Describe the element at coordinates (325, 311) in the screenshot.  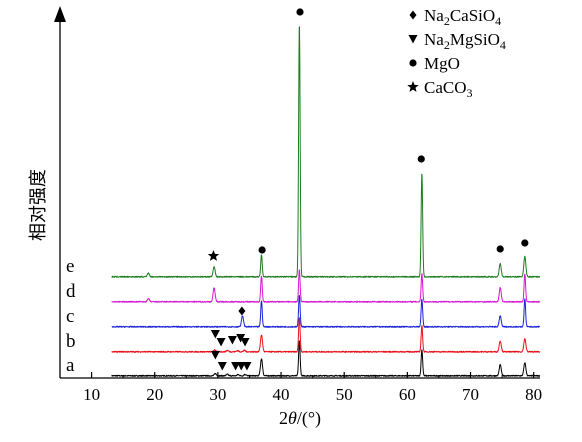
I see `curve-c` at that location.